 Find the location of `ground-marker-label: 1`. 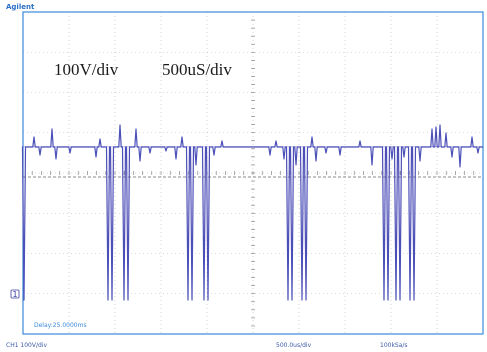

ground-marker-label: 1 is located at coordinates (15, 294).